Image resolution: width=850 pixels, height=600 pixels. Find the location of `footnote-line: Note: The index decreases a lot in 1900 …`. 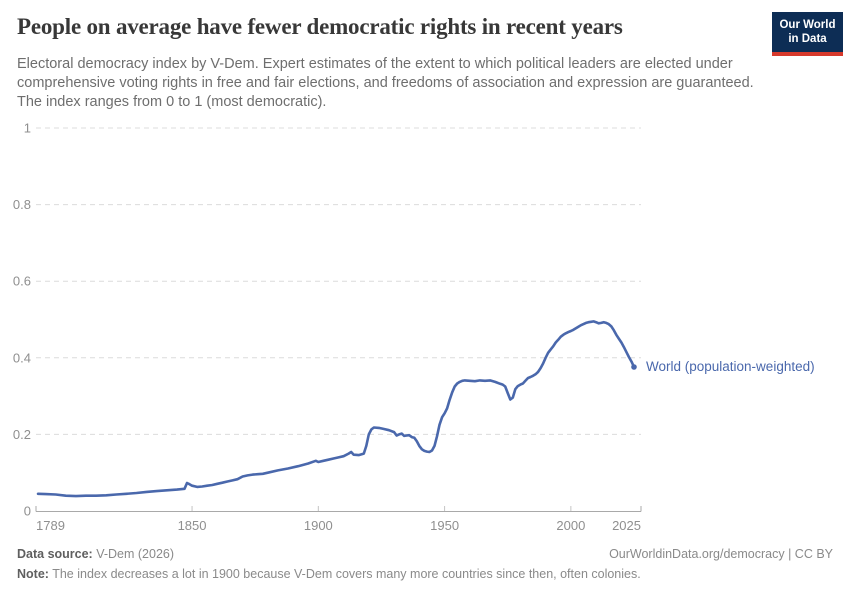

footnote-line: Note: The index decreases a lot in 1900 … is located at coordinates (329, 574).